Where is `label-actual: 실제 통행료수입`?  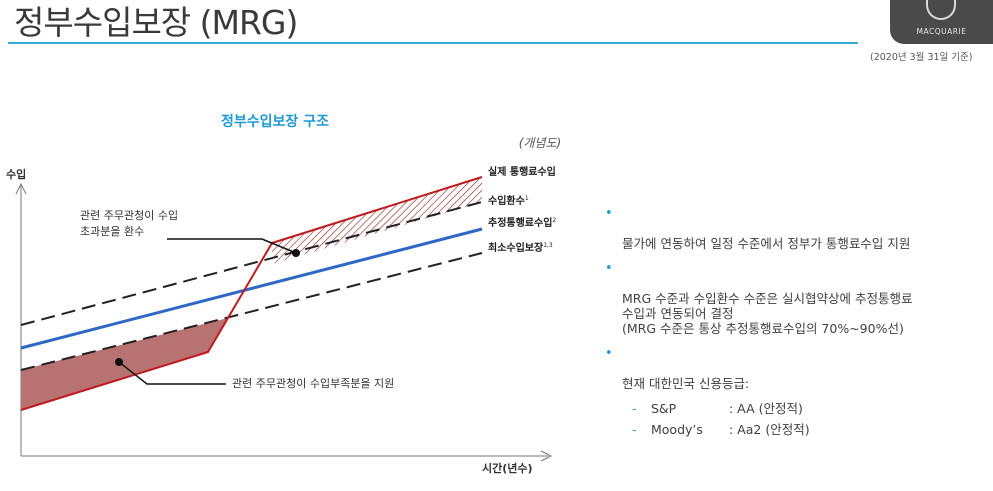 label-actual: 실제 통행료수입 is located at coordinates (522, 171).